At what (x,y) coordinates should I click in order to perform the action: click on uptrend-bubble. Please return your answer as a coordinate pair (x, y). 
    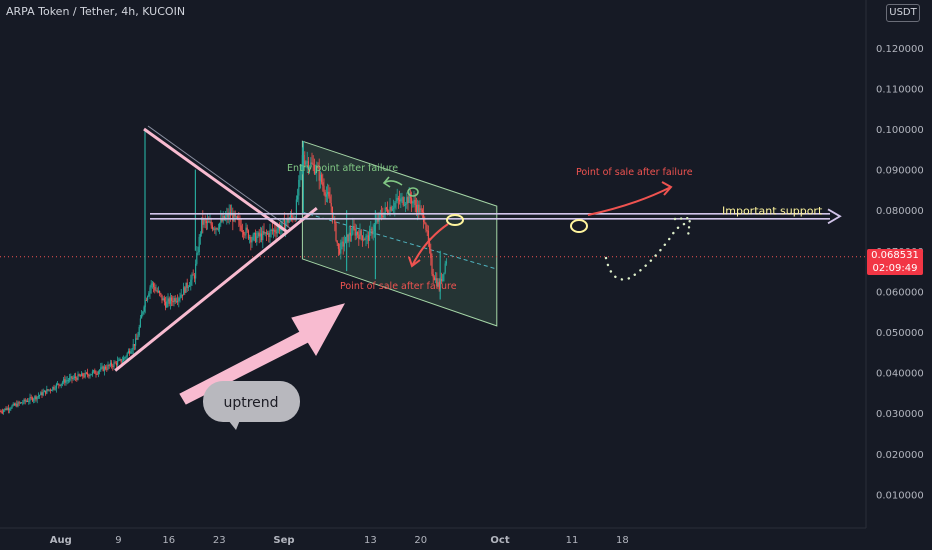
    Looking at the image, I should click on (251, 401).